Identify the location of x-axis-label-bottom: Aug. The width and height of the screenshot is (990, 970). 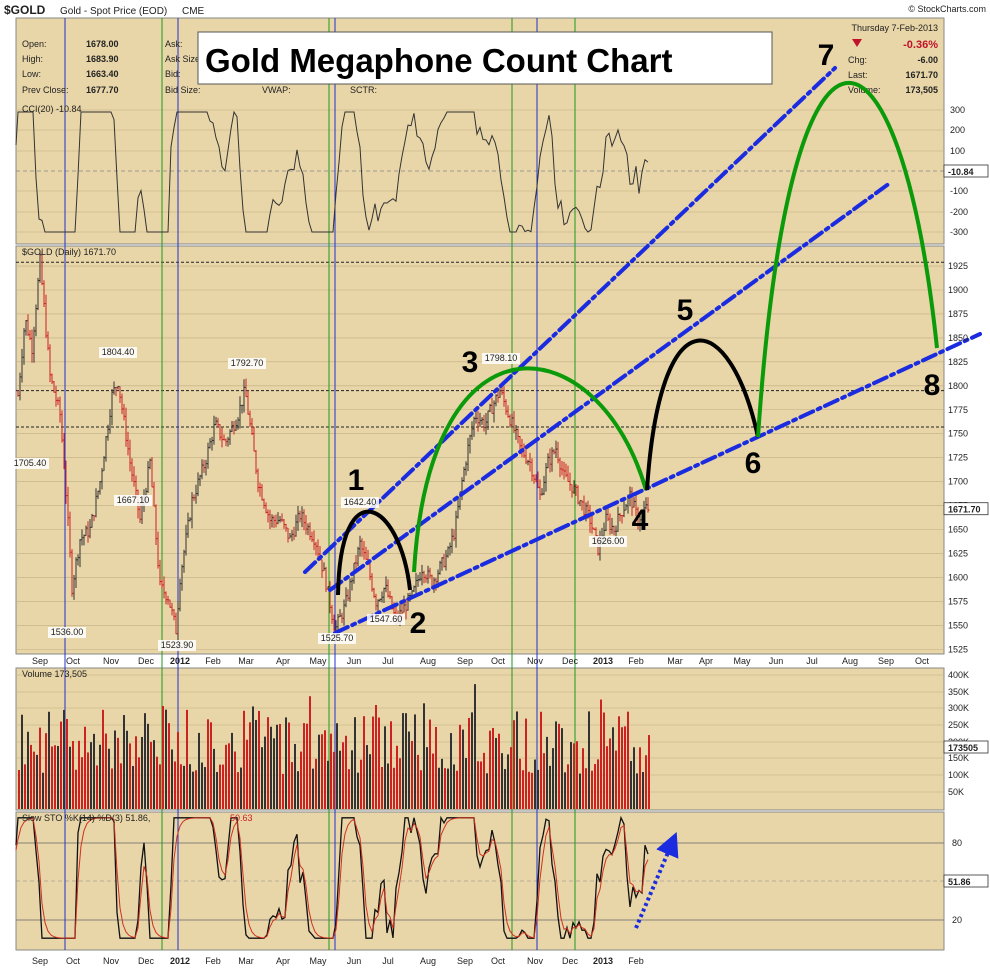
(428, 961).